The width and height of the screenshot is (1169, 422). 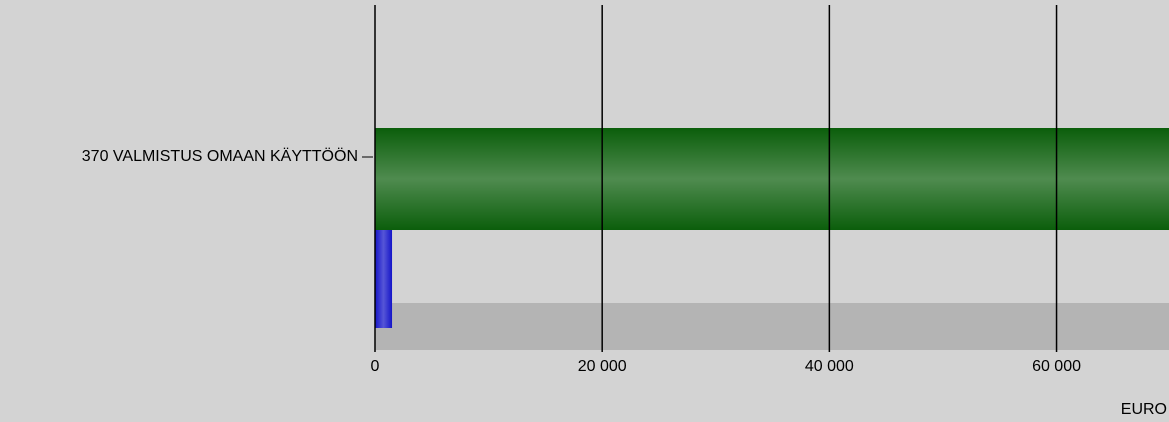 I want to click on y-tick-label: 370 VALMISTUS OMAAN KÄYTTÖÖN, so click(x=220, y=156).